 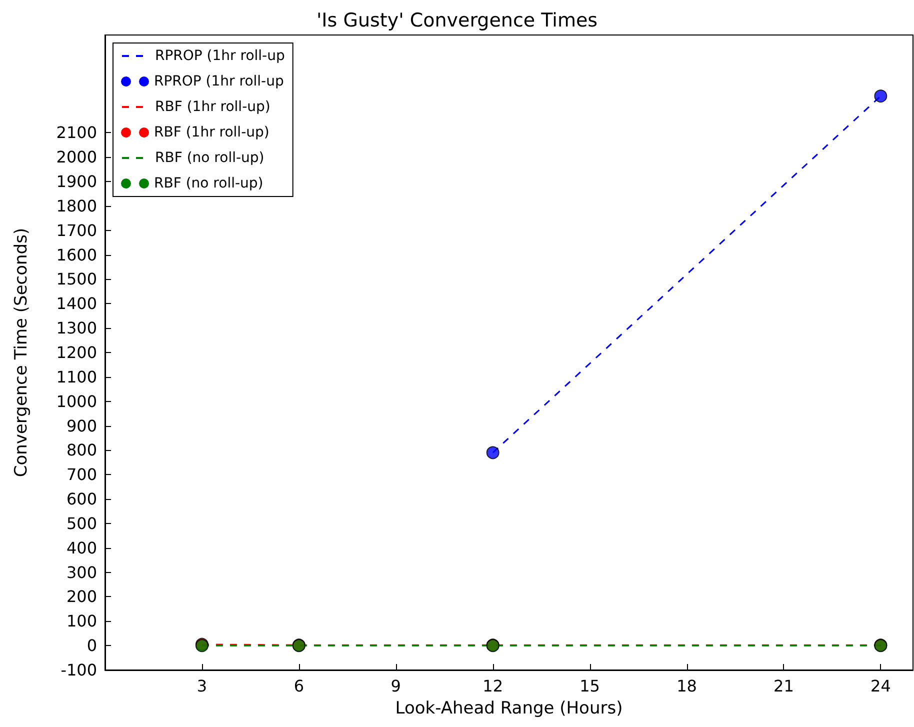 What do you see at coordinates (457, 21) in the screenshot?
I see `chart-title: 'Is Gusty' Convergence Times` at bounding box center [457, 21].